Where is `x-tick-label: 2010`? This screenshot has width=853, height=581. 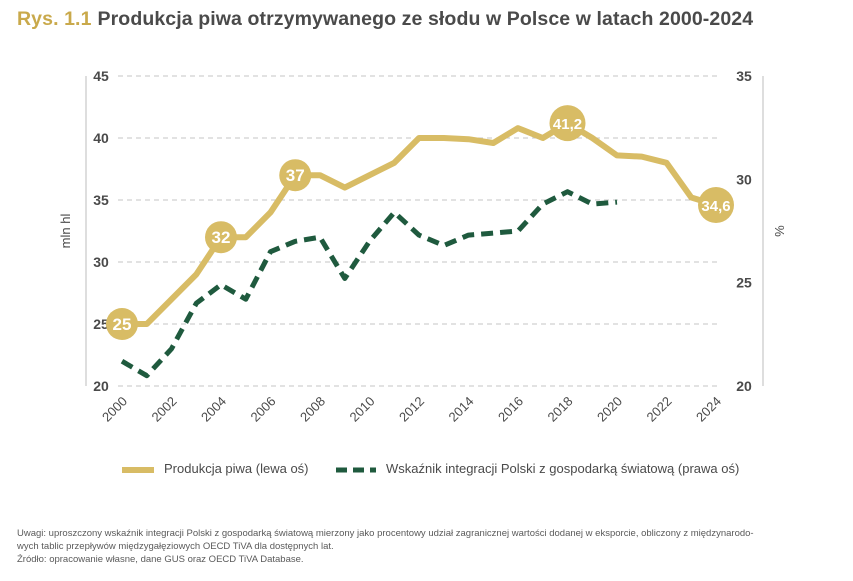
x-tick-label: 2010 is located at coordinates (362, 409).